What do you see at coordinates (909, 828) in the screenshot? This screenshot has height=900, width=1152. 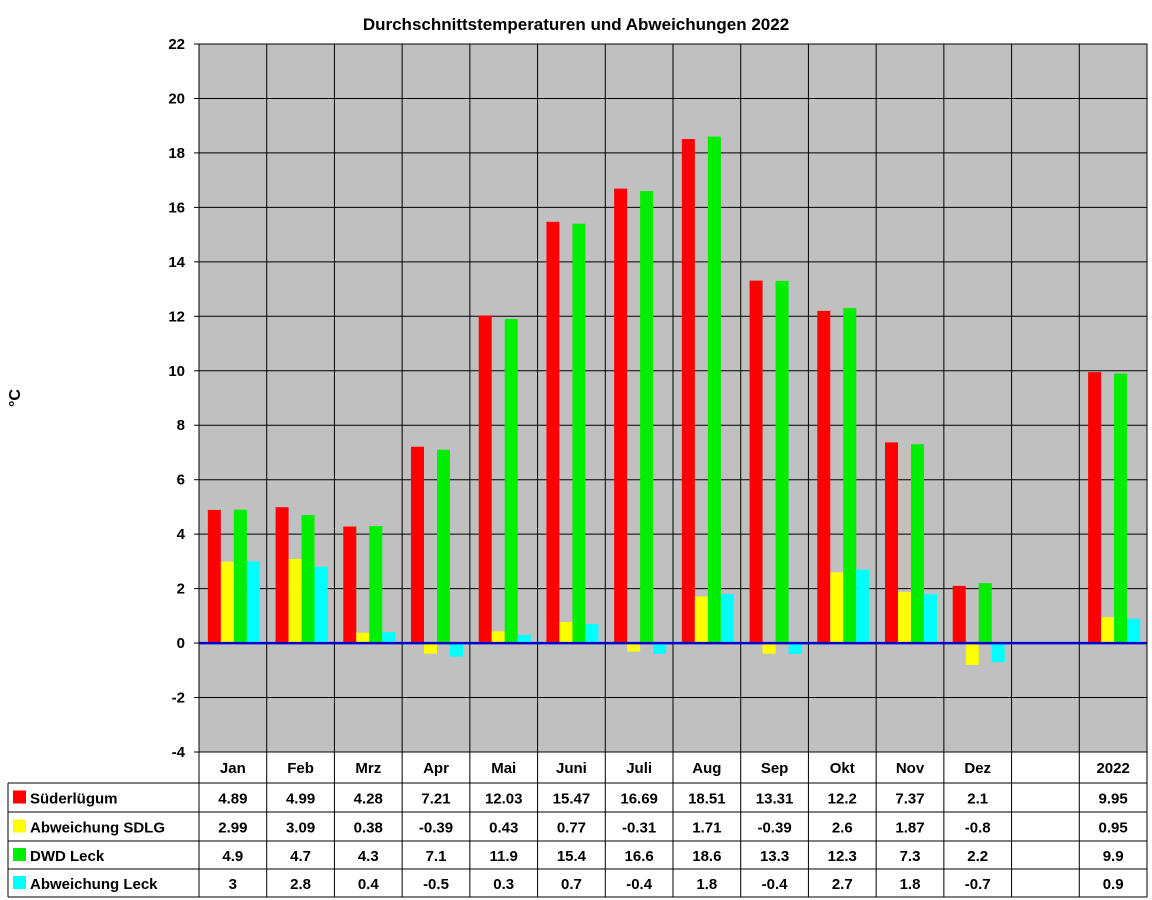 I see `data-label: 1.87` at bounding box center [909, 828].